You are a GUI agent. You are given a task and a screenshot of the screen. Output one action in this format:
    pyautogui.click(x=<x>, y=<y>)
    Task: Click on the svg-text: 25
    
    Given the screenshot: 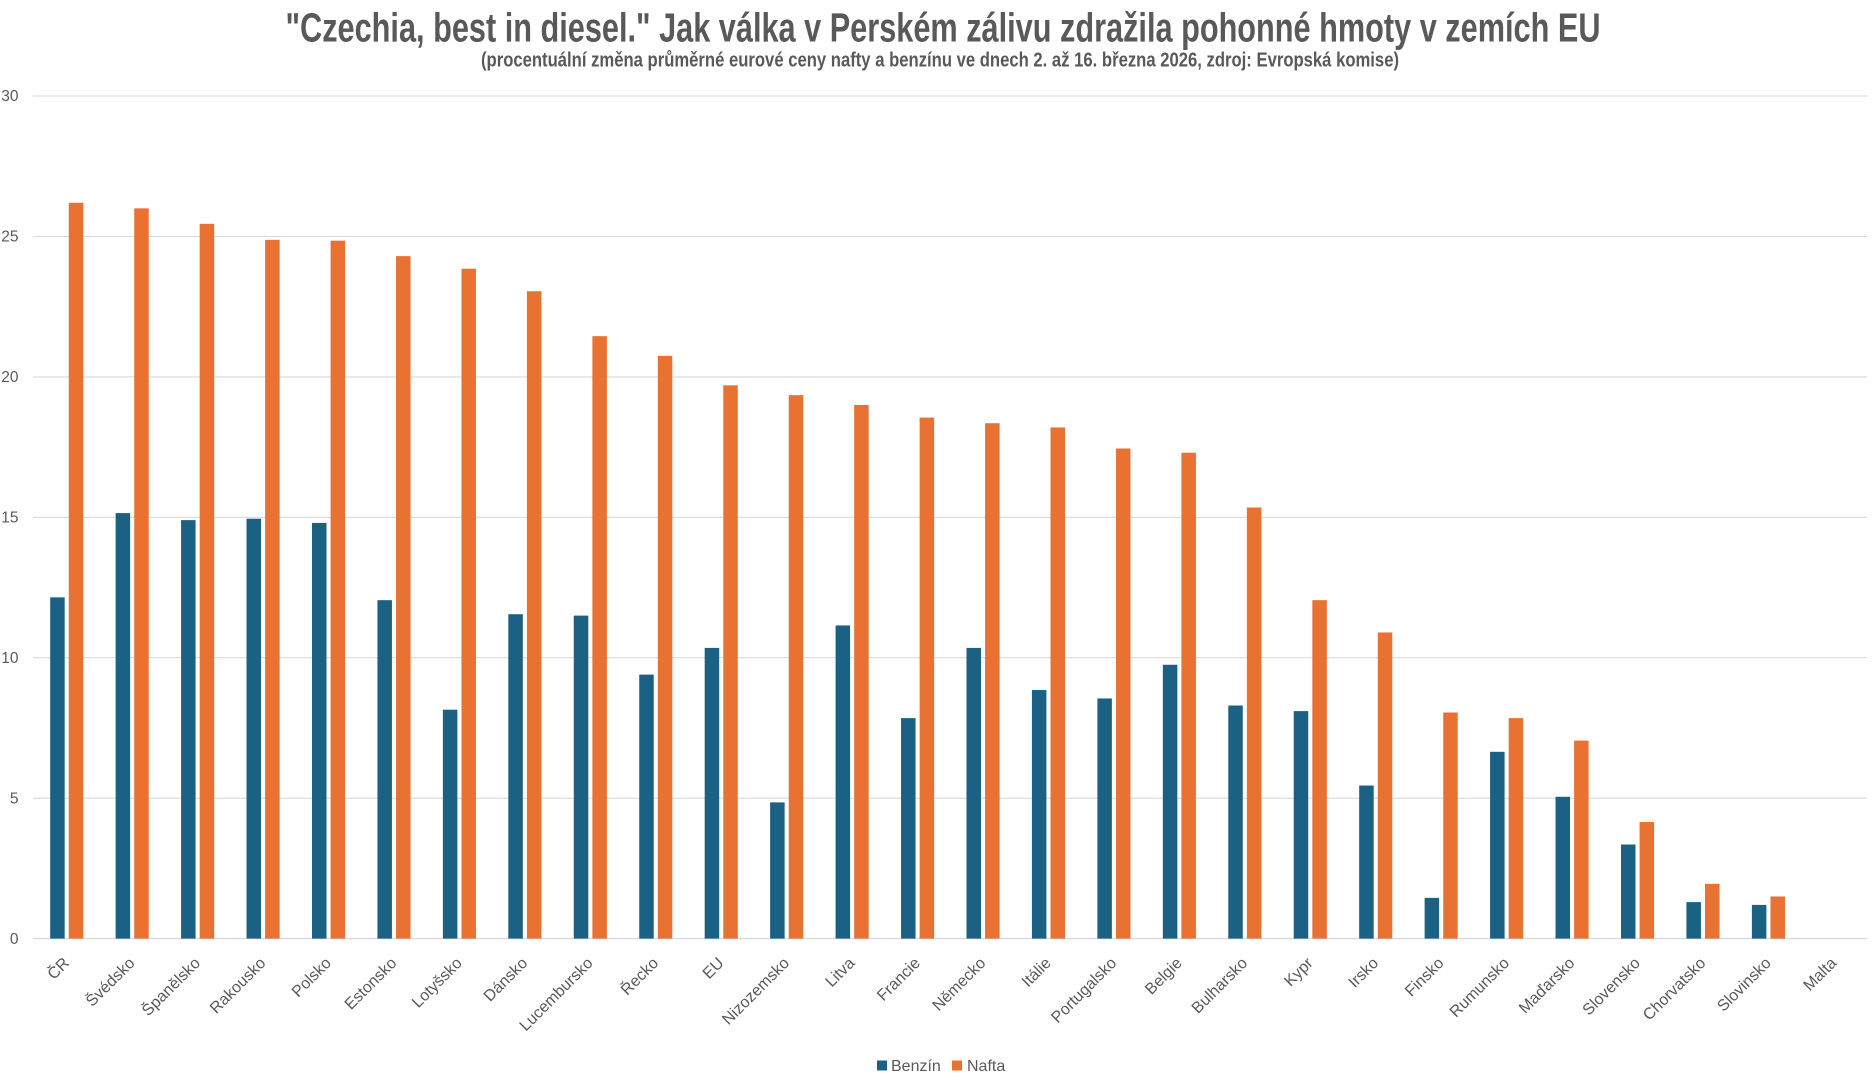 What is the action you would take?
    pyautogui.click(x=9, y=237)
    